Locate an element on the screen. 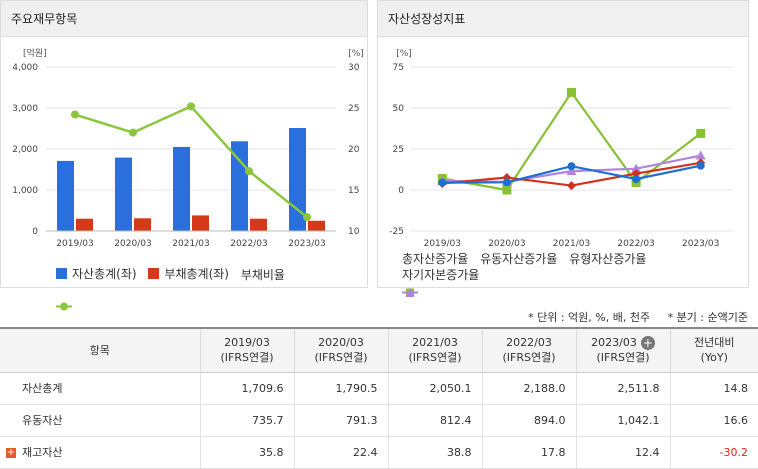 Image resolution: width=758 pixels, height=469 pixels. right-axis-unit: [%] is located at coordinates (356, 54).